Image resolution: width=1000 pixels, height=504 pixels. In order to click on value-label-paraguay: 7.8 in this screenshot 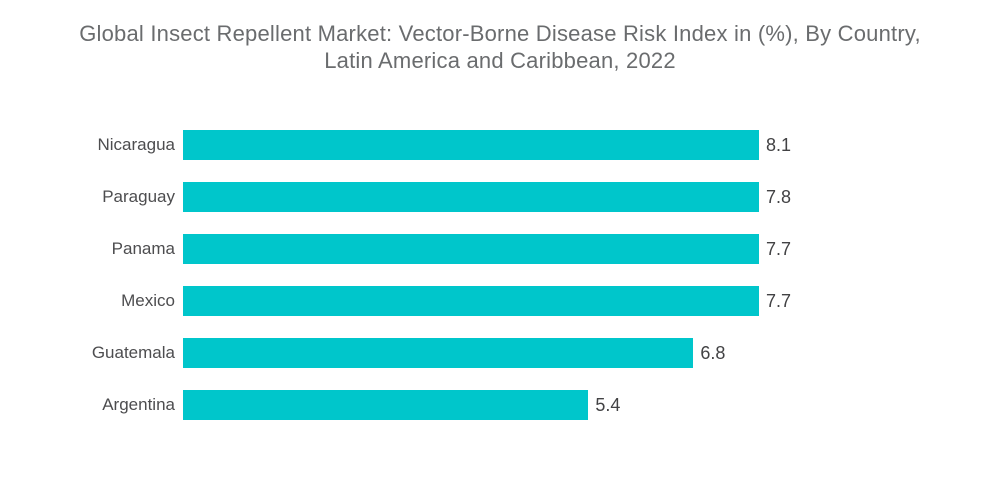, I will do `click(778, 196)`.